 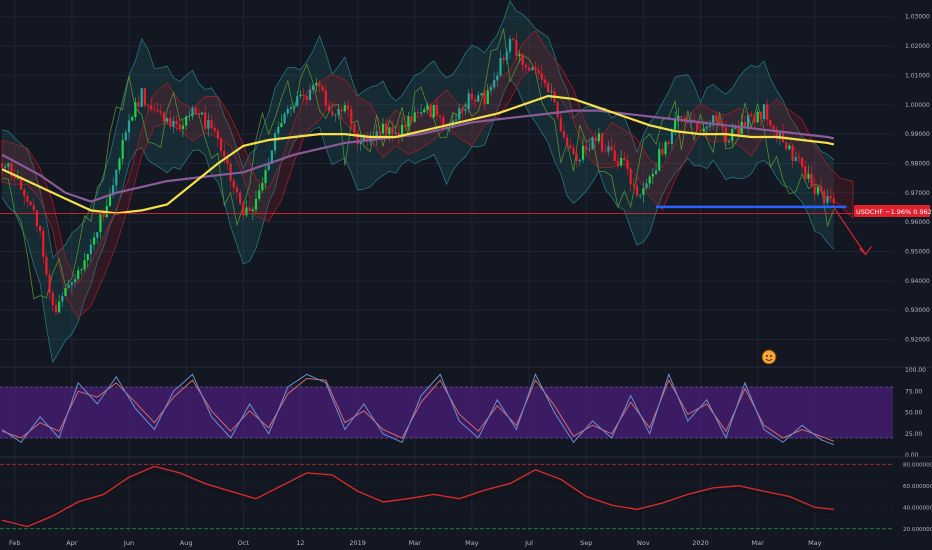 I want to click on stochastic-axis: 0.00 25.00 50.00 75.00 100.00, so click(x=915, y=413).